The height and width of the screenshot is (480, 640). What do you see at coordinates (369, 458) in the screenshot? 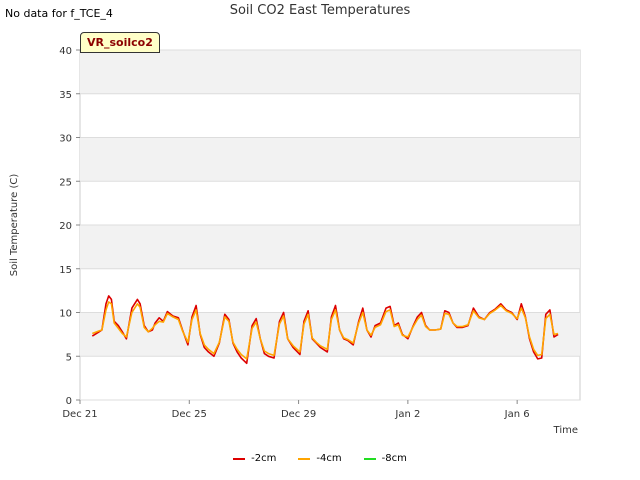
I see `legend-swatch-8cm` at bounding box center [369, 458].